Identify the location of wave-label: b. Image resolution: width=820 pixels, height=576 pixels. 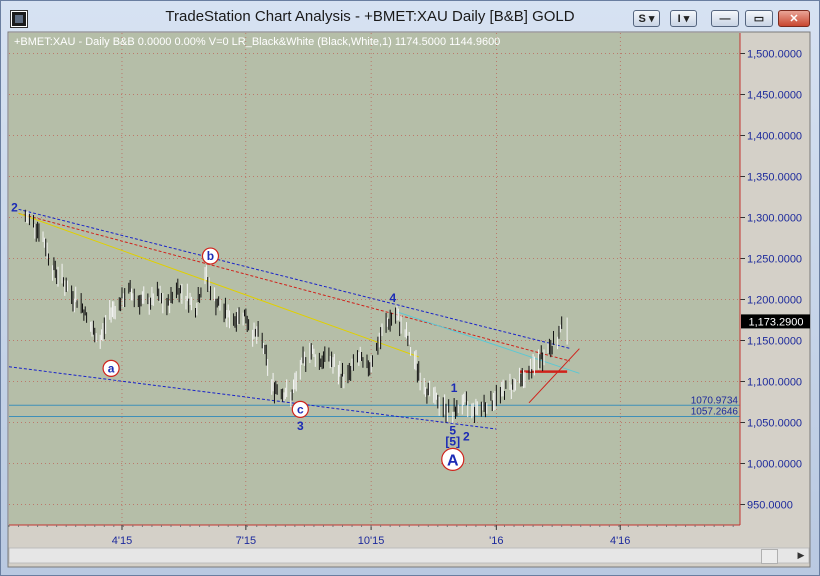
(210, 256).